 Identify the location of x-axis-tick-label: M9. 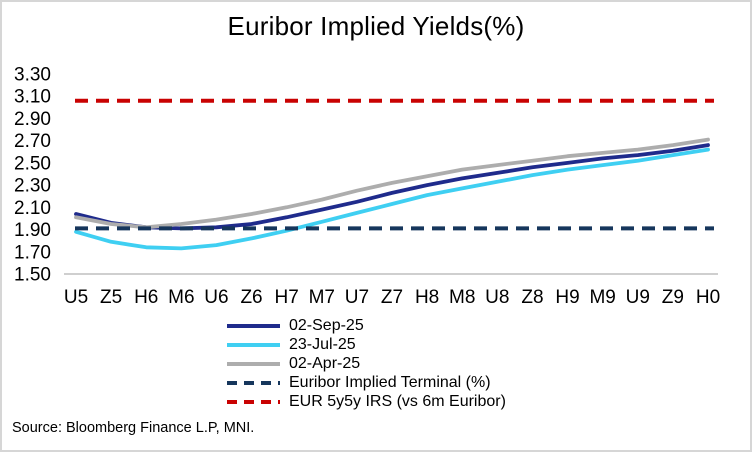
(602, 297).